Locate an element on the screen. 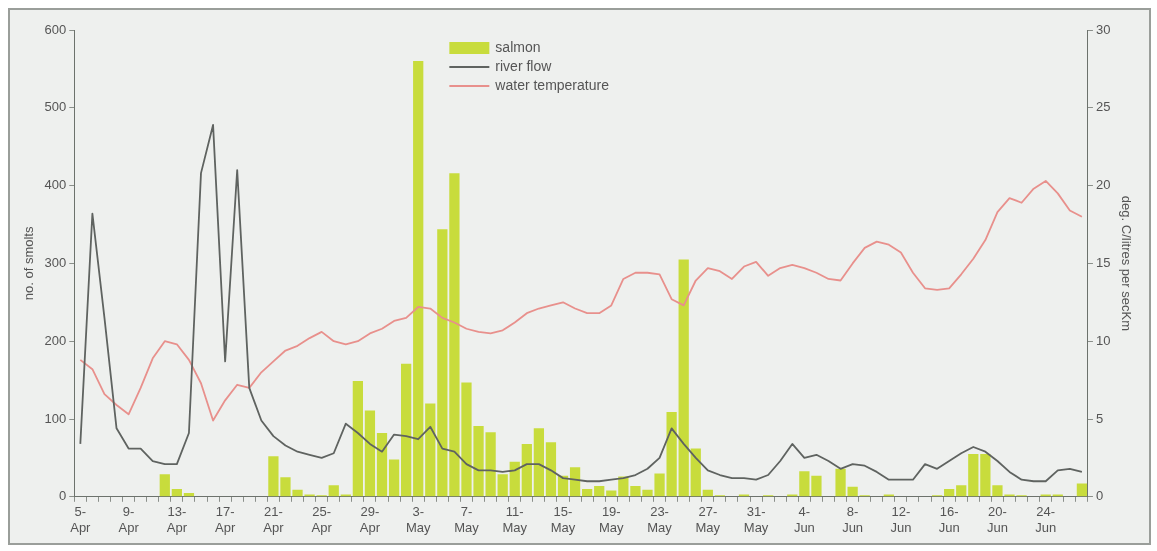 This screenshot has height=551, width=1157. x-tick-label: 31-May is located at coordinates (756, 519).